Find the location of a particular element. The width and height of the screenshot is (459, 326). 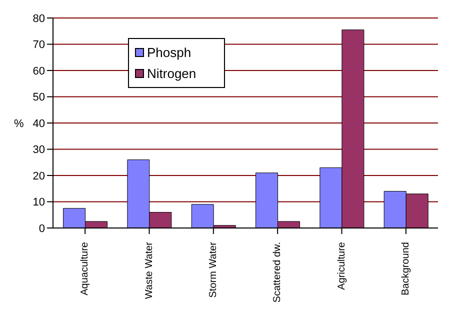

y-tick-label: 80 is located at coordinates (38, 18).